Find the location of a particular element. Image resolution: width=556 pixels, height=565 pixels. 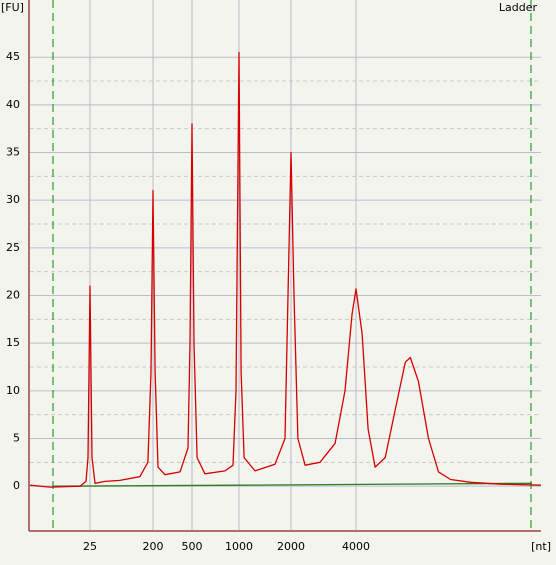

y-tick-label: 15 is located at coordinates (13, 342).